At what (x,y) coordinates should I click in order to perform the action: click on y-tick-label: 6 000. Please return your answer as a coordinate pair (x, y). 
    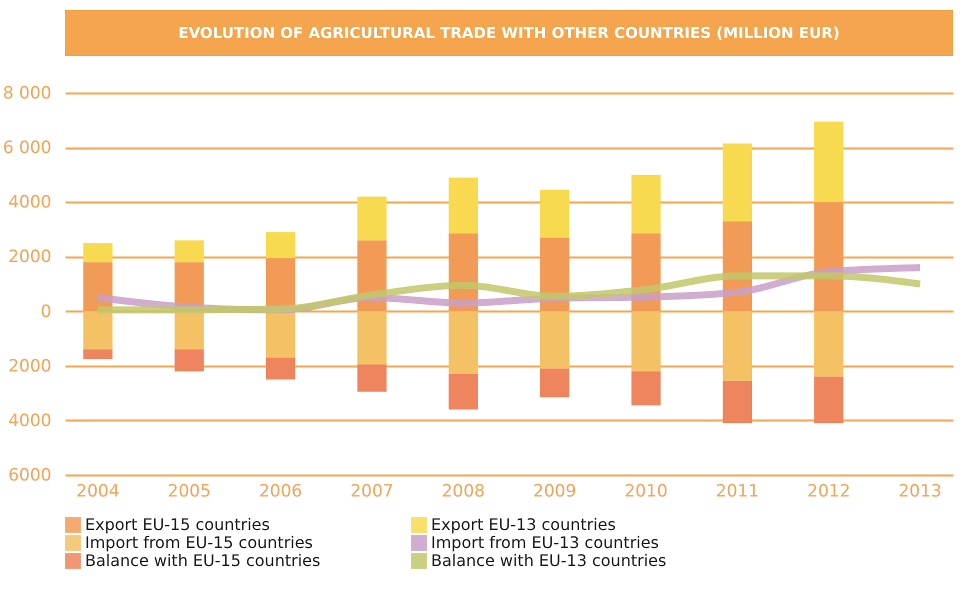
    Looking at the image, I should click on (27, 148).